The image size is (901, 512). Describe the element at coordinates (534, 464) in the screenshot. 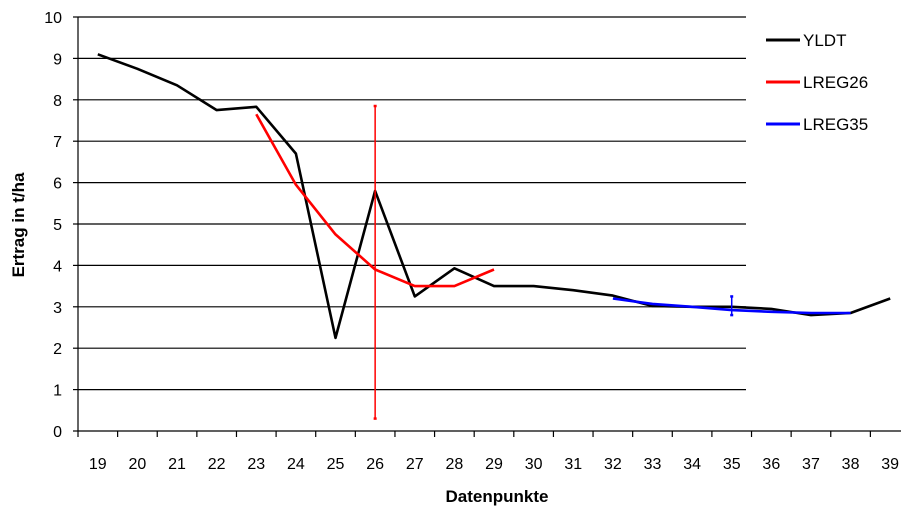

I see `x-tick-label-30: 30` at that location.